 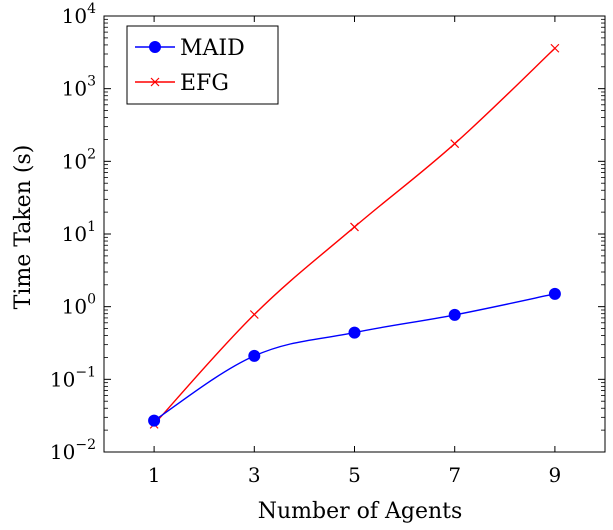 I want to click on y-tick-label: 10³, so click(x=79, y=87).